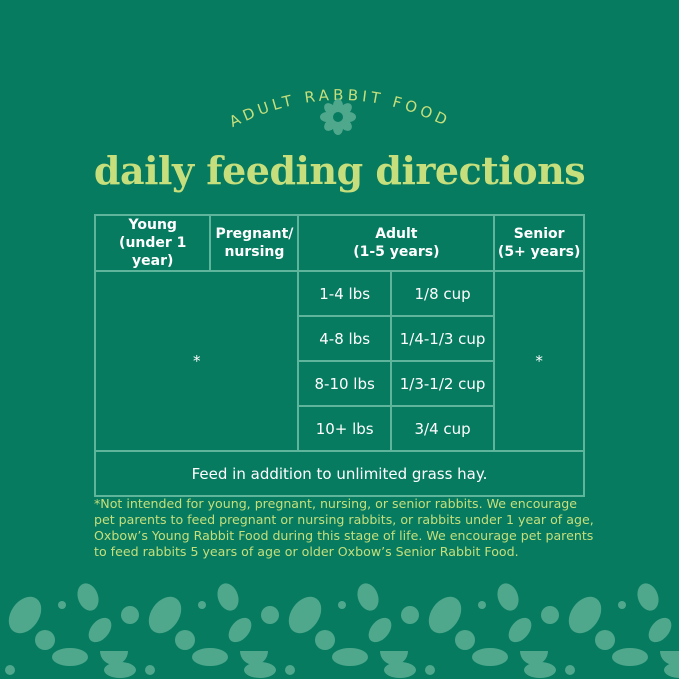 The width and height of the screenshot is (679, 679). What do you see at coordinates (339, 170) in the screenshot?
I see `page-title: daily feeding directions` at bounding box center [339, 170].